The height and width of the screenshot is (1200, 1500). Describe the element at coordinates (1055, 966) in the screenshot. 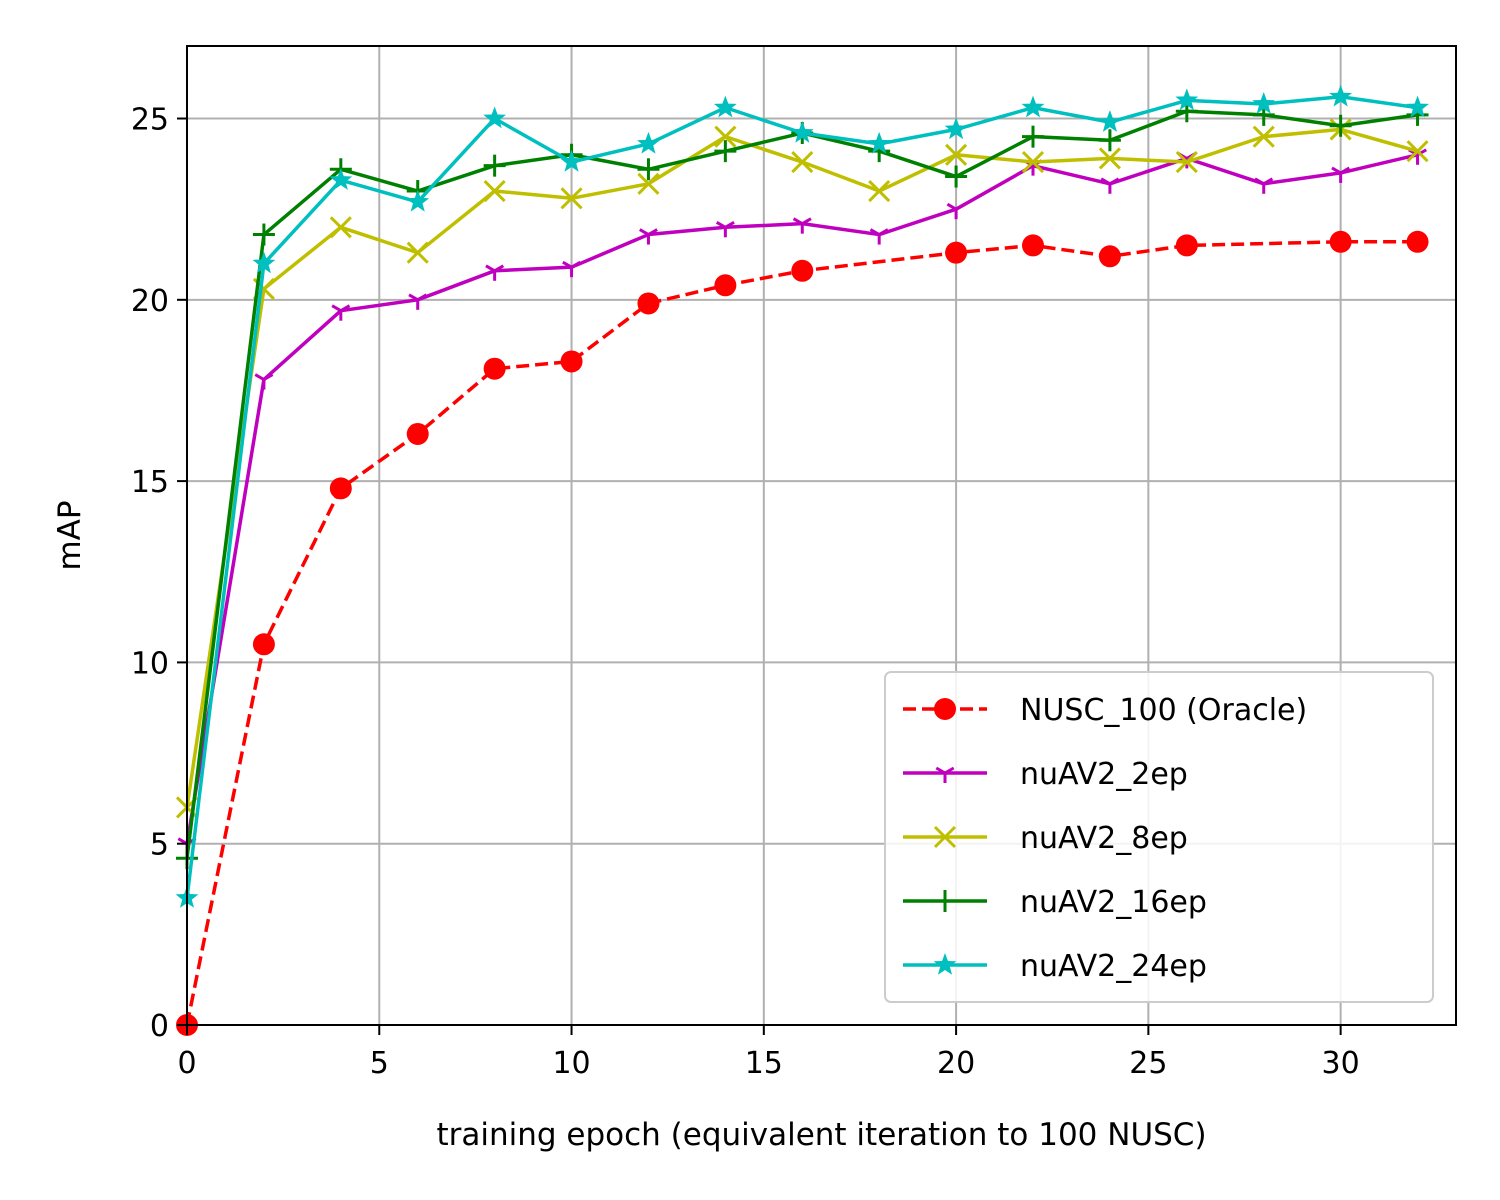

I see `legend-item: nuAV2_24ep` at that location.